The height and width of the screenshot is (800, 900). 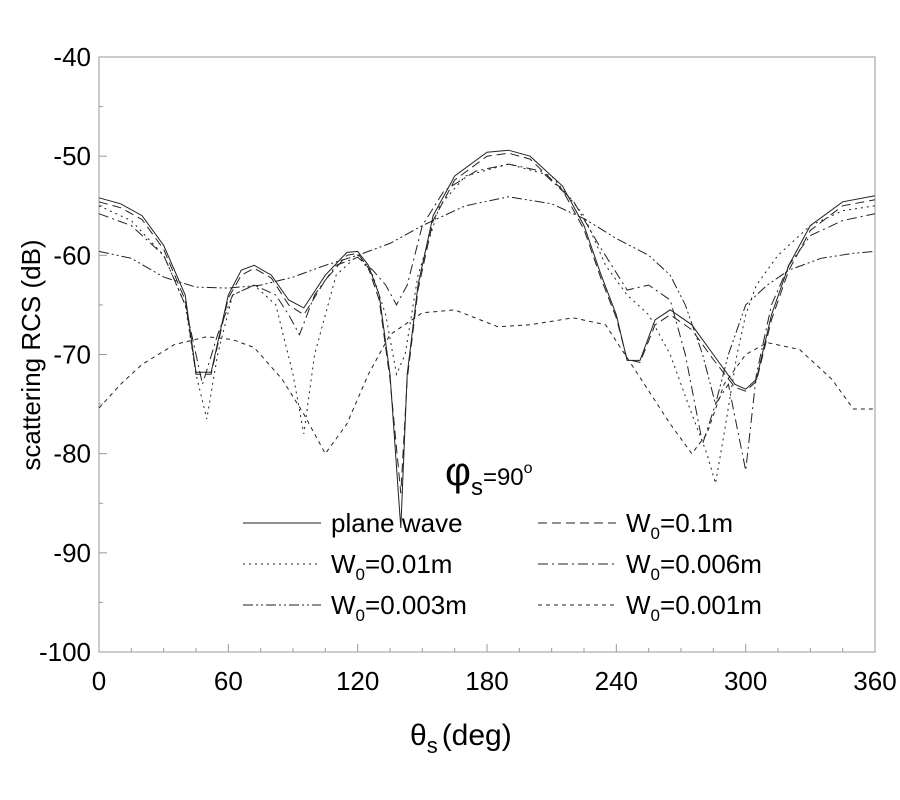 I want to click on x-axis-unit: (deg), so click(x=477, y=735).